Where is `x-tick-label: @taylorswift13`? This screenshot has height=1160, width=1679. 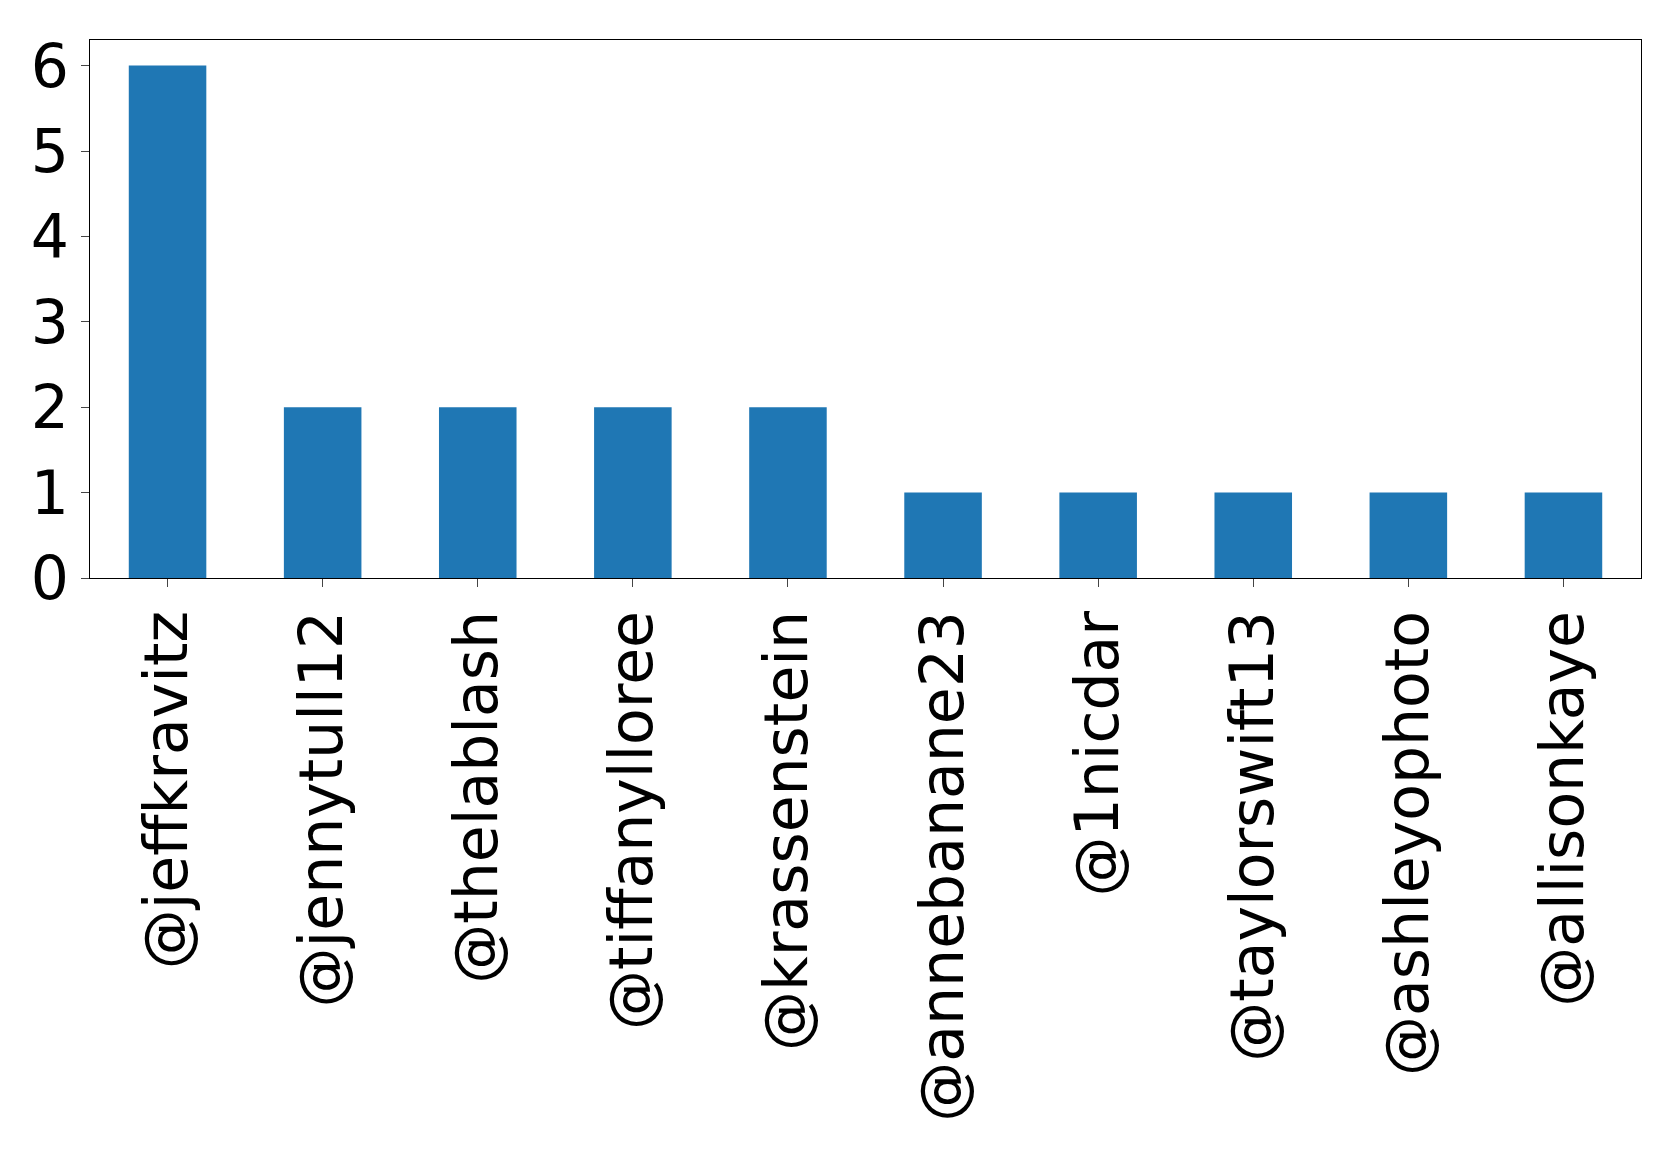 x-tick-label: @taylorswift13 is located at coordinates (1251, 836).